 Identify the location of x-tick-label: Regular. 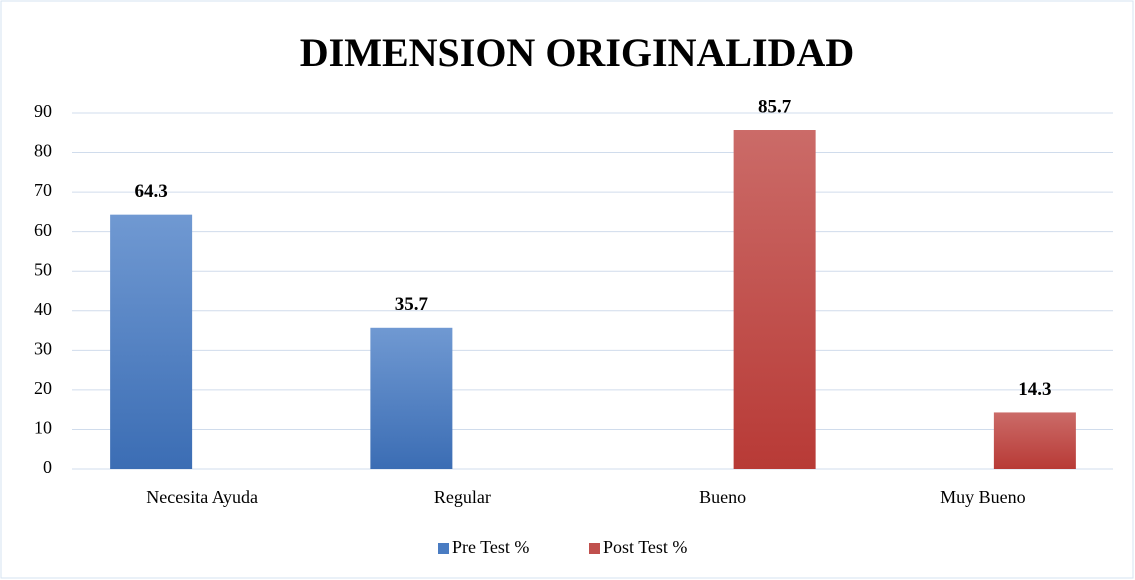
(462, 497).